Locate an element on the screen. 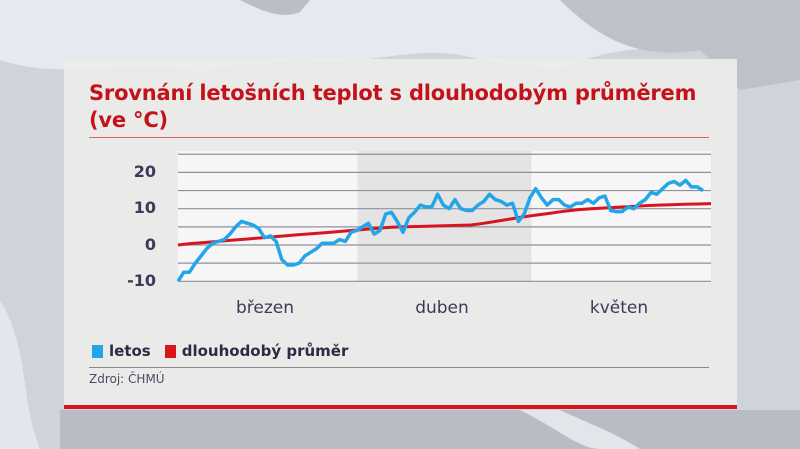 The image size is (800, 449). x-label-kveten: květen is located at coordinates (619, 308).